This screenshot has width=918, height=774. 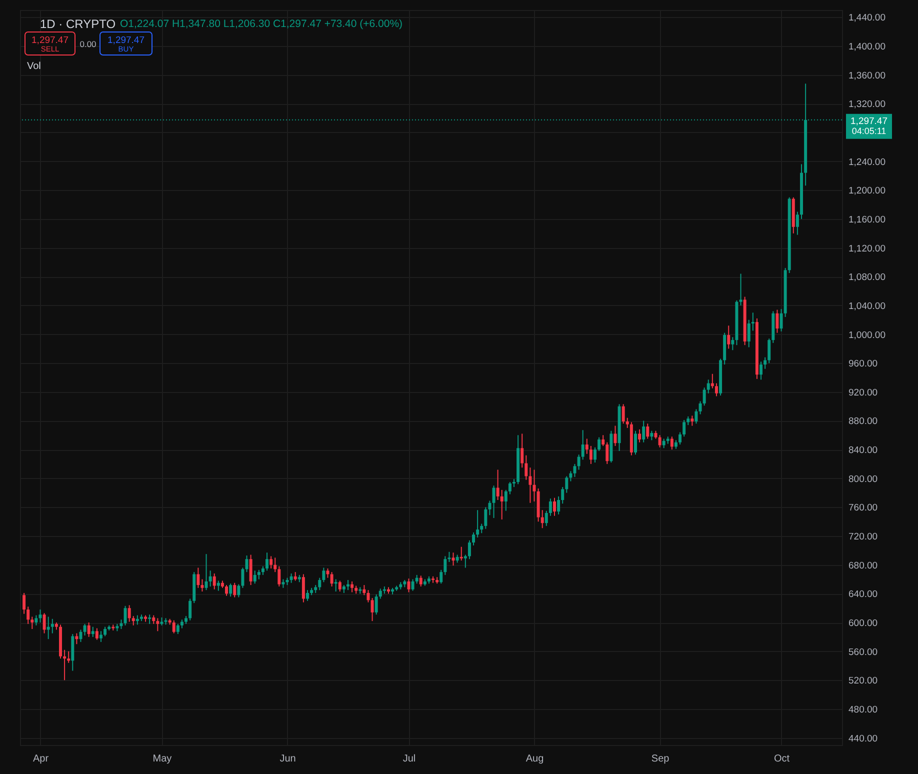 I want to click on ref-line-label: 1,297.47, so click(x=869, y=121).